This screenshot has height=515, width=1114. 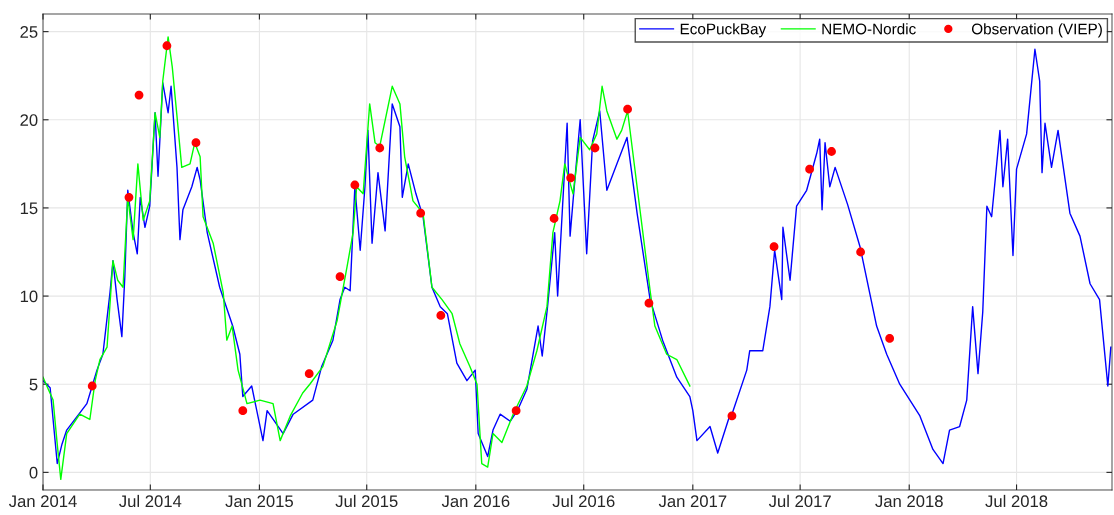 I want to click on x-tick-label: Jan 2018, so click(x=909, y=501).